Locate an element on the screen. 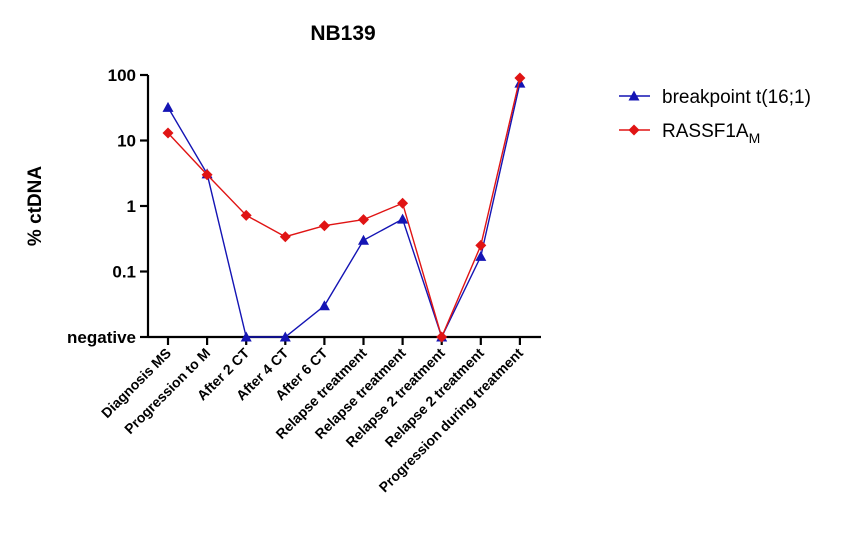 The image size is (850, 535). legend-item: breakpoint t(16;1) is located at coordinates (715, 97).